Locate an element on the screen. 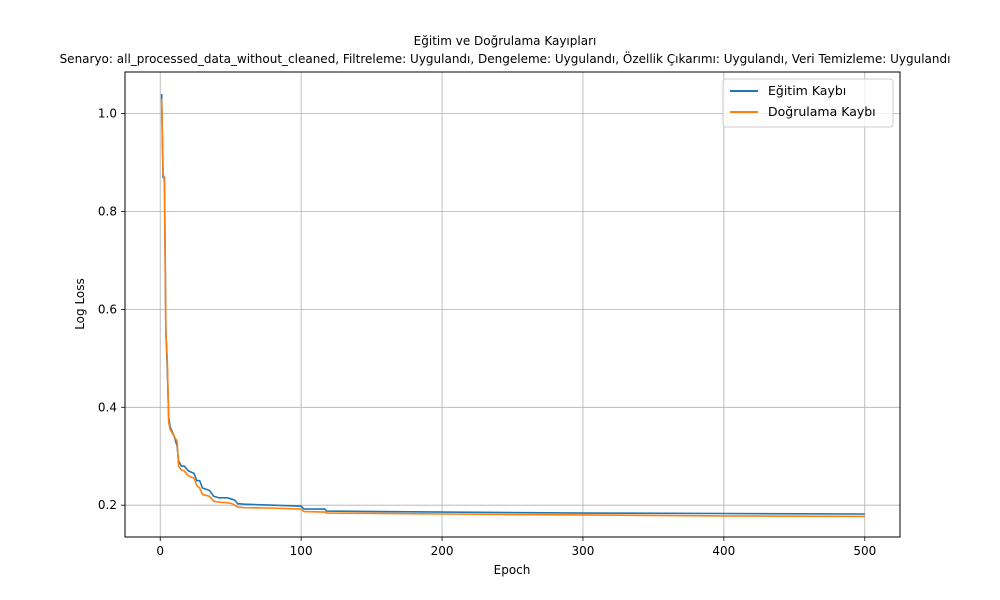  y-axis-label: Log Loss is located at coordinates (80, 304).